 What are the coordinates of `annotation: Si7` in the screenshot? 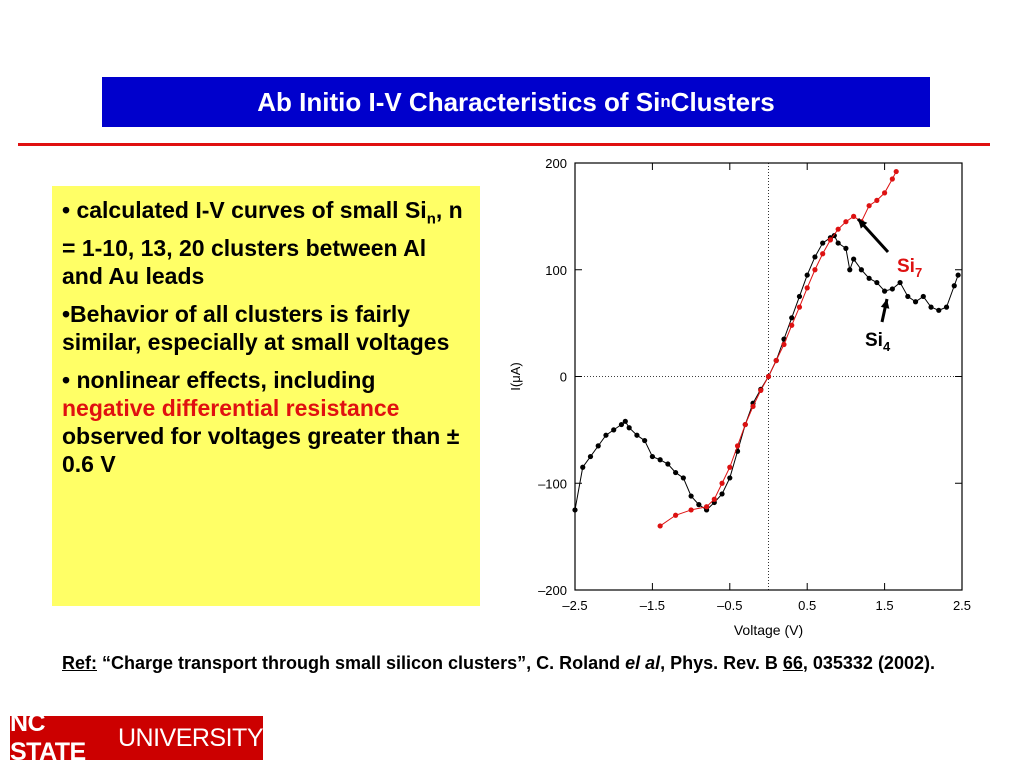 It's located at (909, 268).